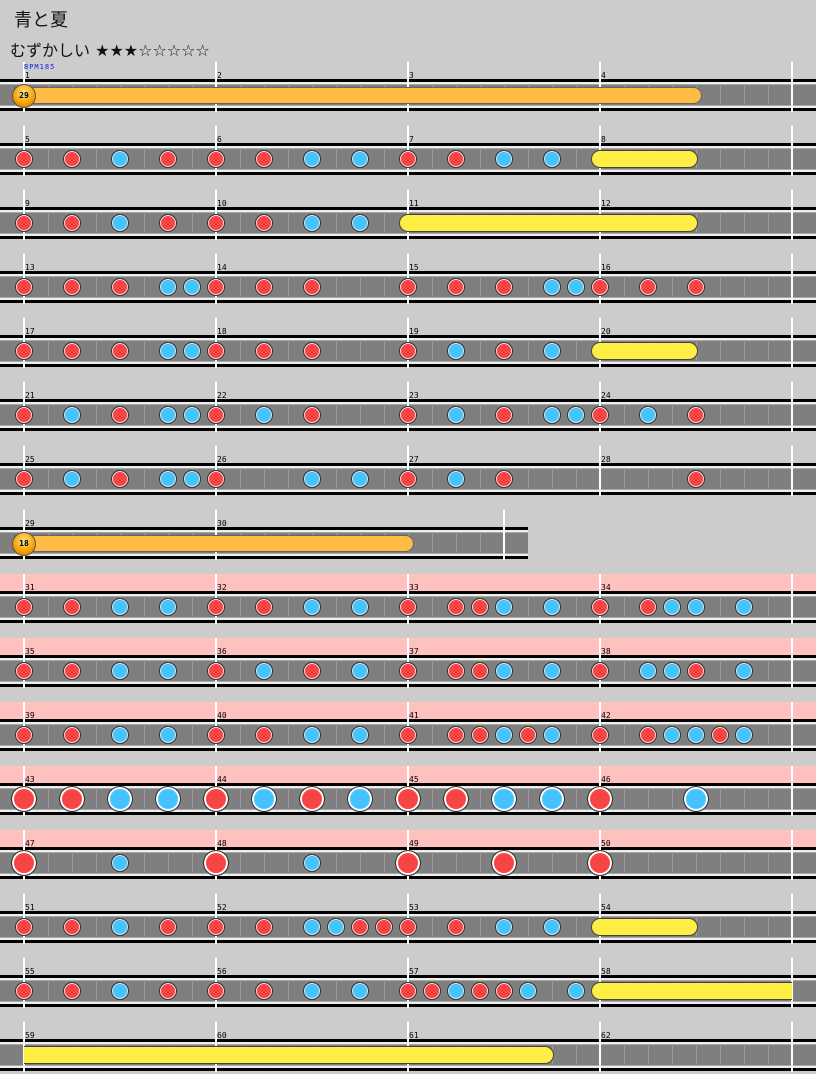 This screenshot has width=816, height=1074. Describe the element at coordinates (414, 203) in the screenshot. I see `measure-number: 11` at that location.